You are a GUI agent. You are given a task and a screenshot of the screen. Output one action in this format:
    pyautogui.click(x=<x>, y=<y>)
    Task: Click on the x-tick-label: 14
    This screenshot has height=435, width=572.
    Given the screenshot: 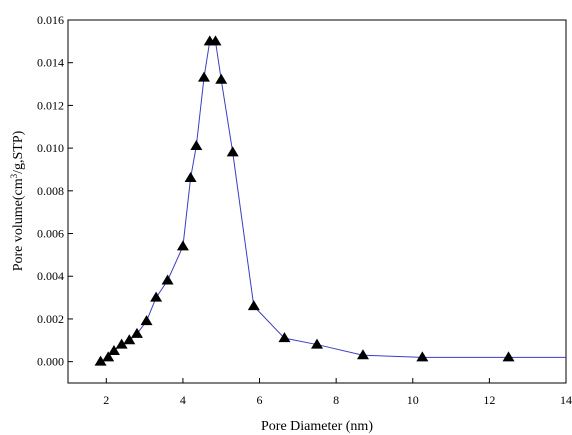 What is the action you would take?
    pyautogui.click(x=566, y=400)
    